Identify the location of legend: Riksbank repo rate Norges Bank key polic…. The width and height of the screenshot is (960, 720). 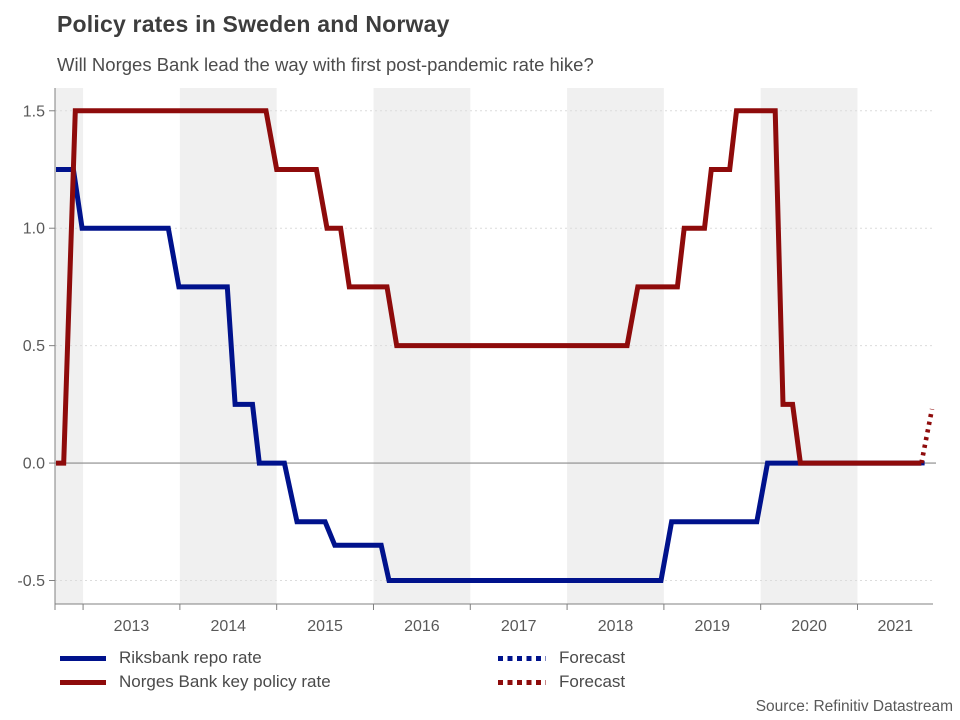
(490, 670).